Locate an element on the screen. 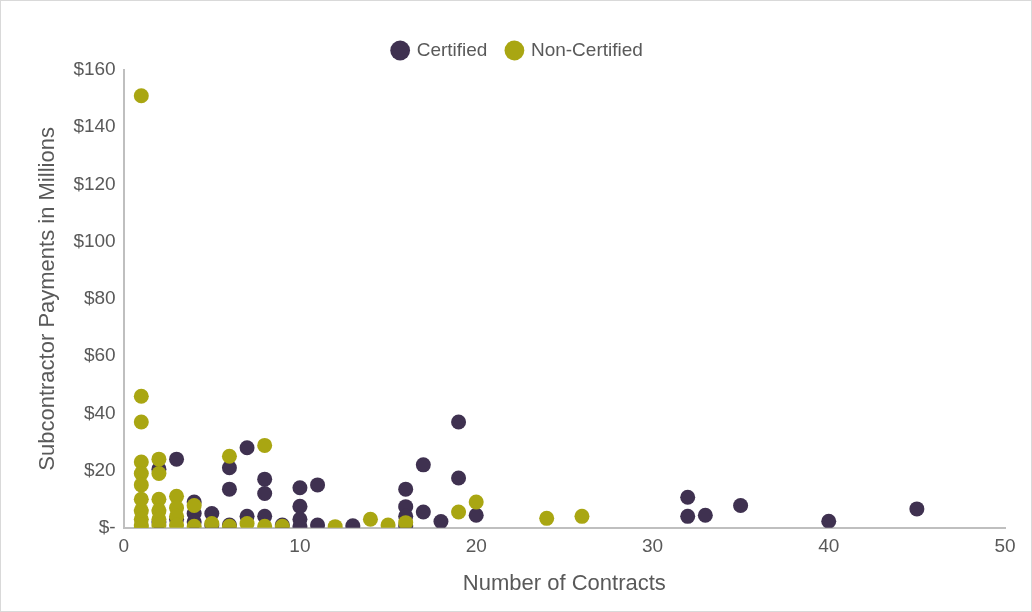 The height and width of the screenshot is (612, 1032). y-tick-label: $100 is located at coordinates (94, 240).